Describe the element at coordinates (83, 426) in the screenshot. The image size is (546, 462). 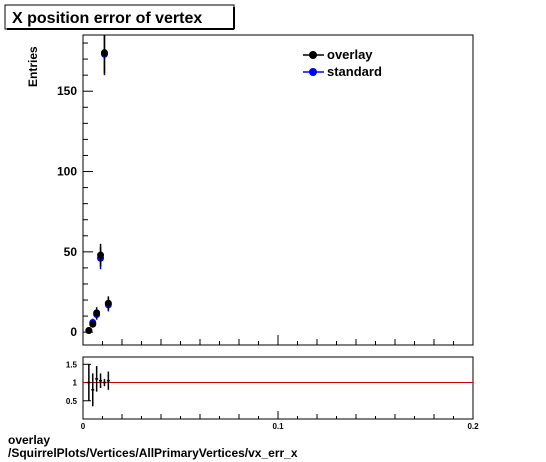
I see `ratio-x-tick-label: 0` at that location.